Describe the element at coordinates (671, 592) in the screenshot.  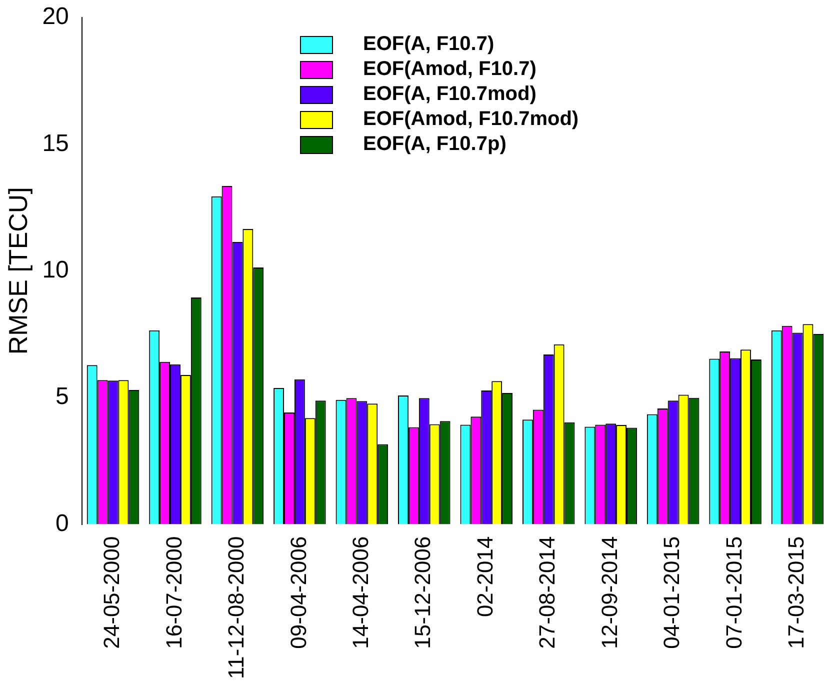
I see `x-tick-label: 04-01-2015` at that location.